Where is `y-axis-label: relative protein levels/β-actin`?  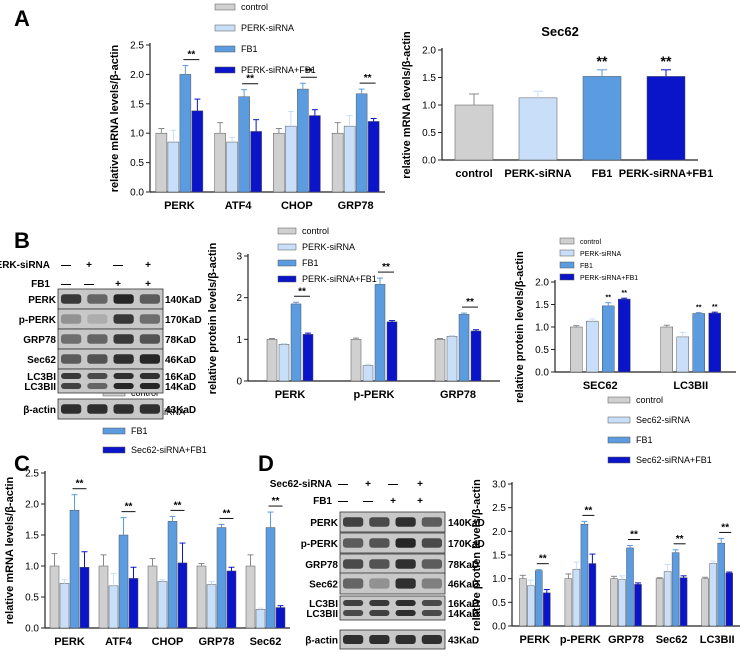 y-axis-label: relative protein levels/β-actin is located at coordinates (213, 318).